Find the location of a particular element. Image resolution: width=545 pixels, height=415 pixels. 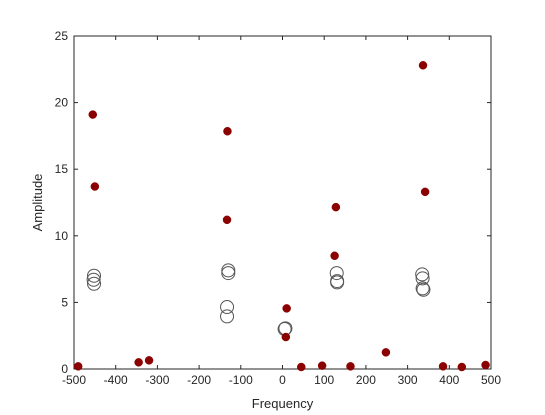

y-tick-label: 0 is located at coordinates (64, 369).